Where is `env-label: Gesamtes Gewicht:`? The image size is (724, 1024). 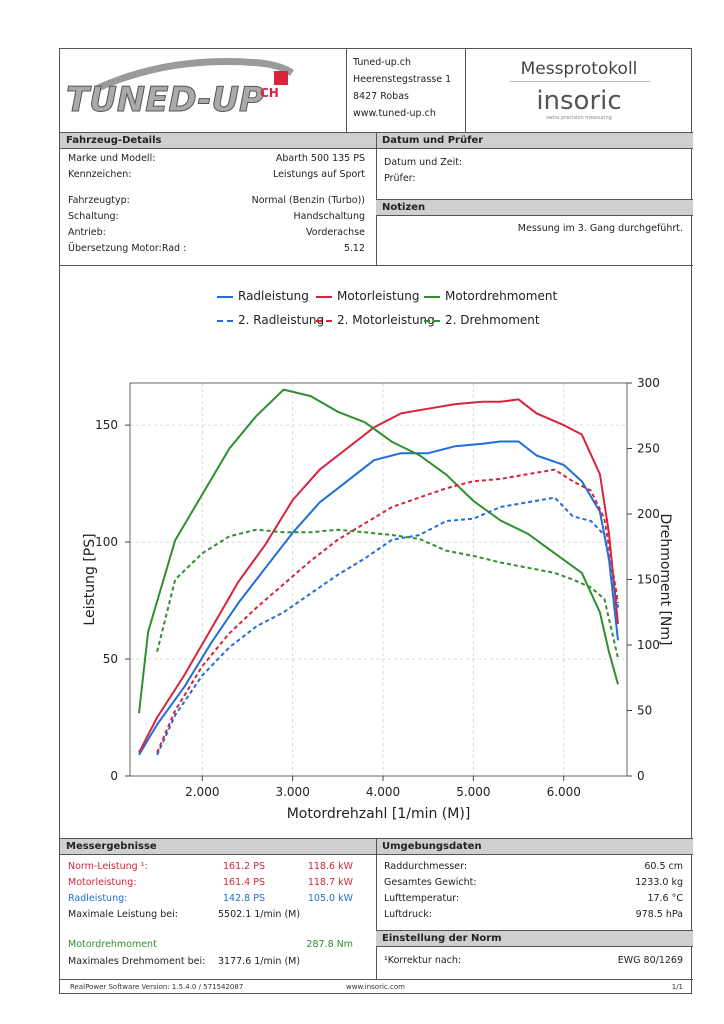
env-label: Gesamtes Gewicht: is located at coordinates (430, 882).